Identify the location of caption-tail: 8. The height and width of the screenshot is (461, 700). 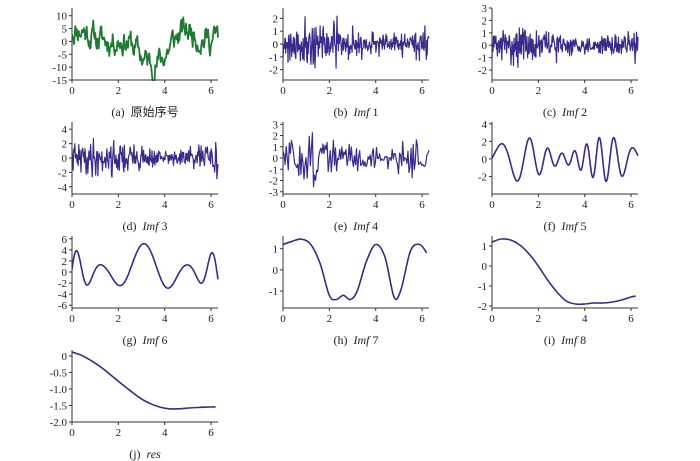
(581, 340).